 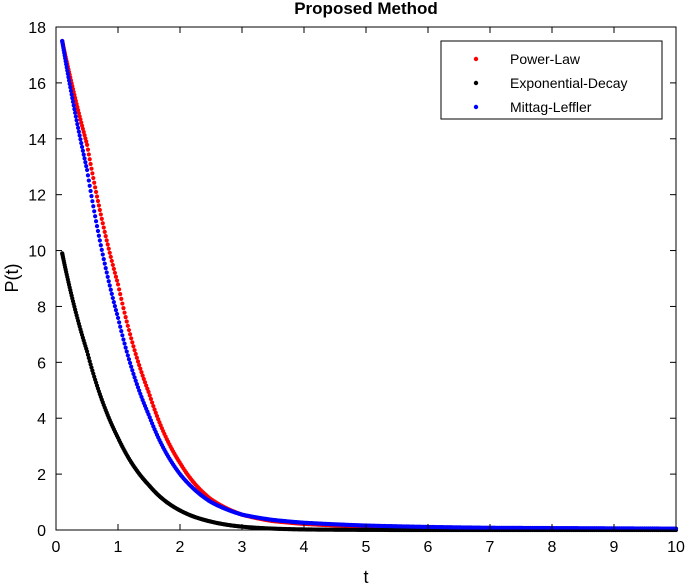 What do you see at coordinates (41, 531) in the screenshot?
I see `y-tick-label: 0` at bounding box center [41, 531].